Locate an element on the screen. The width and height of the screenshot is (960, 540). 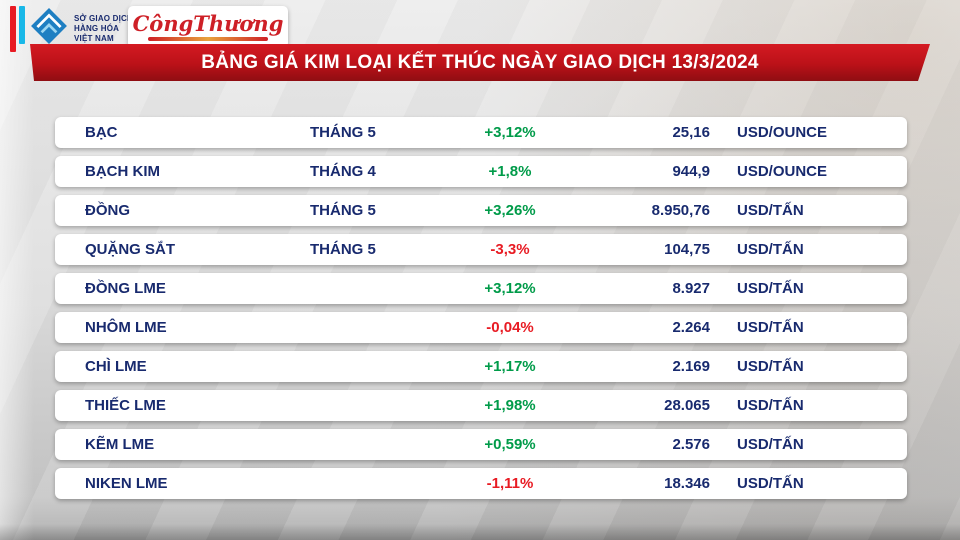
price-value: 28.065 is located at coordinates (687, 405).